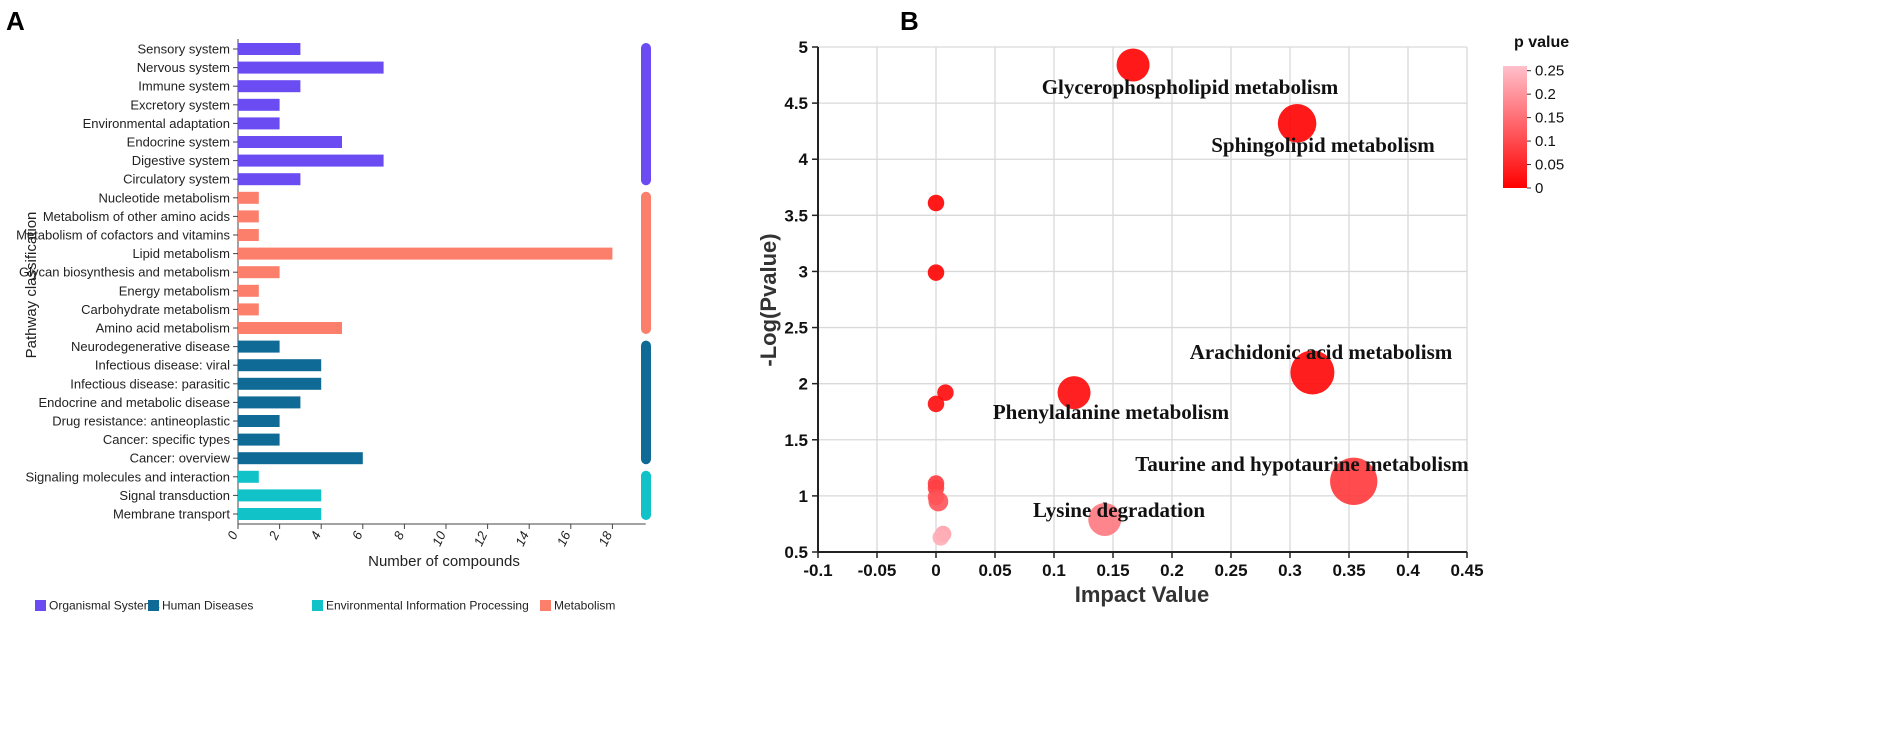  What do you see at coordinates (935, 570) in the screenshot?
I see `x-tick-label-b: 0` at bounding box center [935, 570].